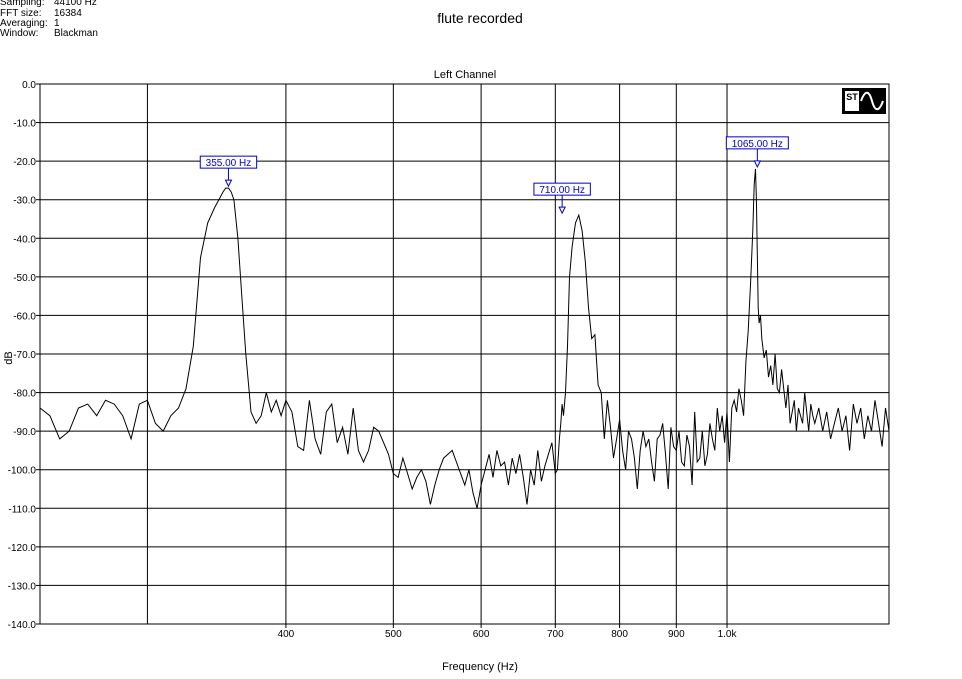 This screenshot has width=962, height=679. I want to click on meta-row-averaging: Averaging: 1, so click(30, 24).